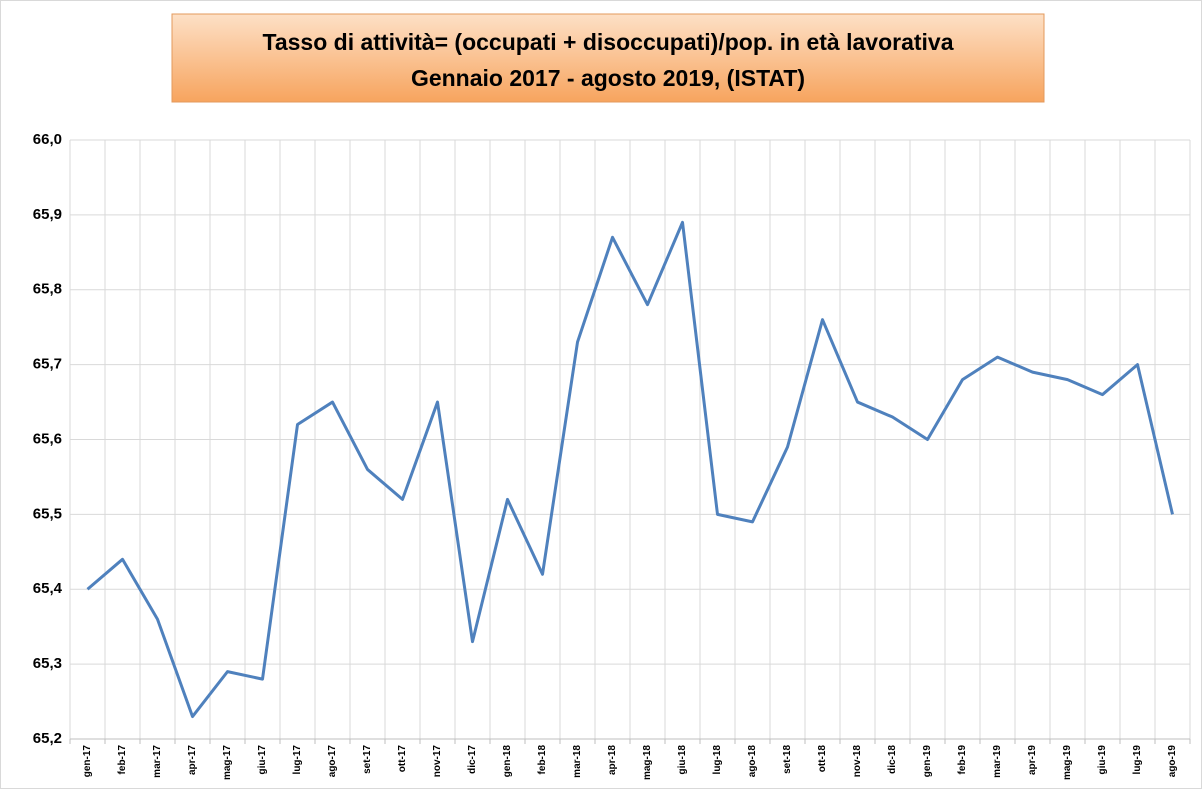 The image size is (1202, 789). I want to click on title-box, so click(608, 58).